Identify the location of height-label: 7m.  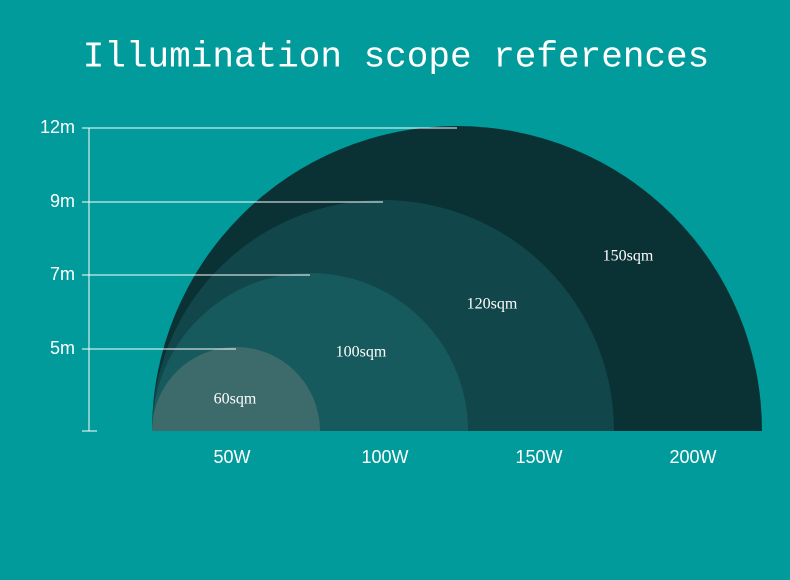
(62, 274).